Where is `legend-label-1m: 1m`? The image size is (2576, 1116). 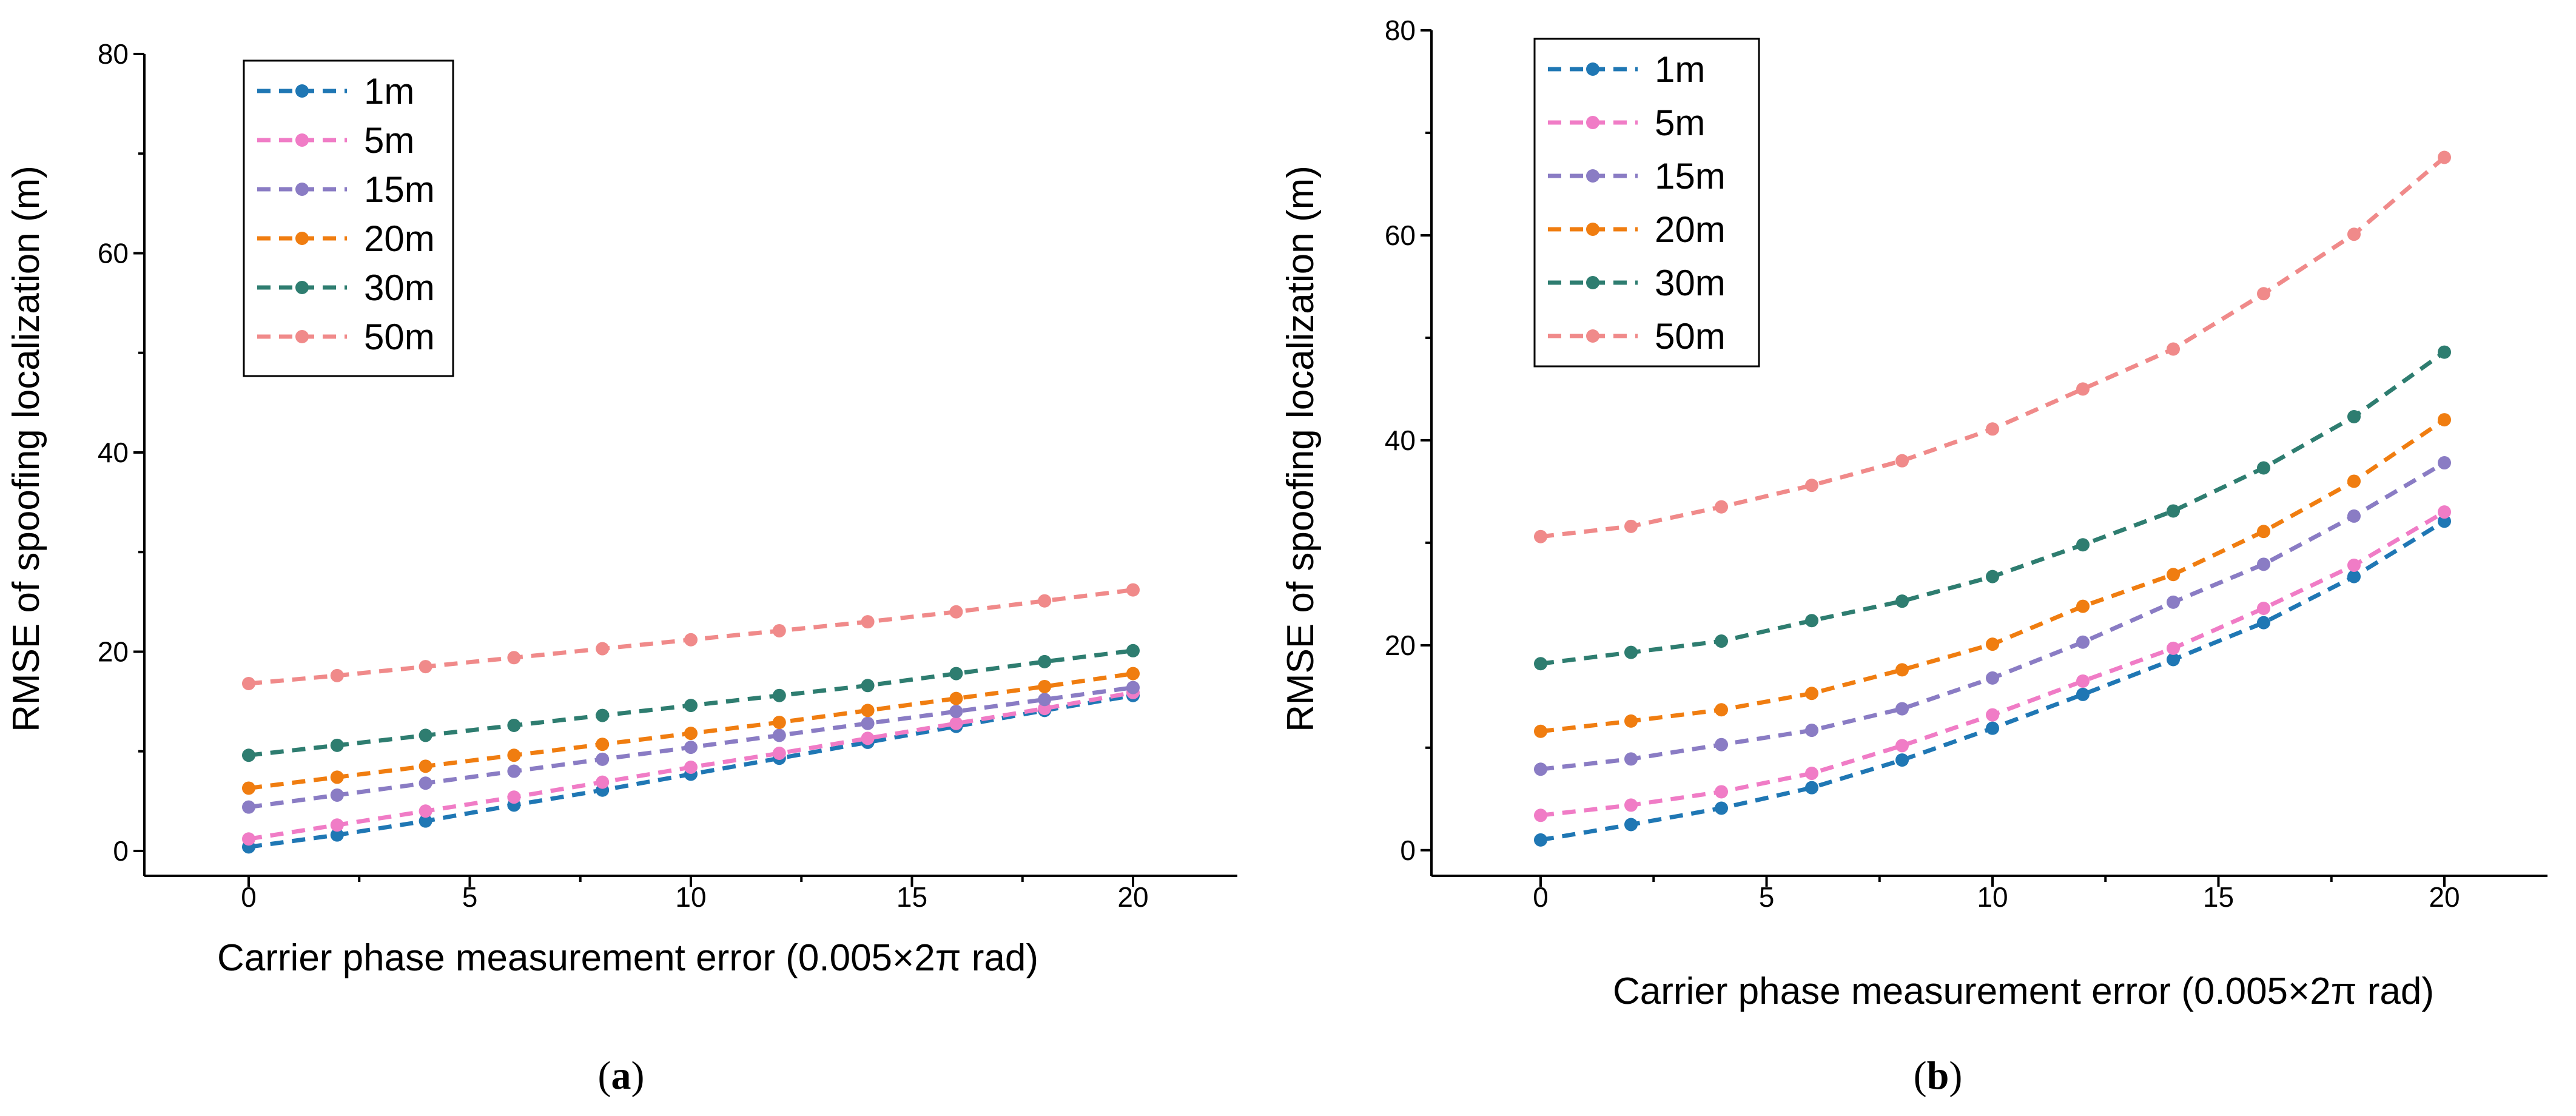
legend-label-1m: 1m is located at coordinates (389, 92).